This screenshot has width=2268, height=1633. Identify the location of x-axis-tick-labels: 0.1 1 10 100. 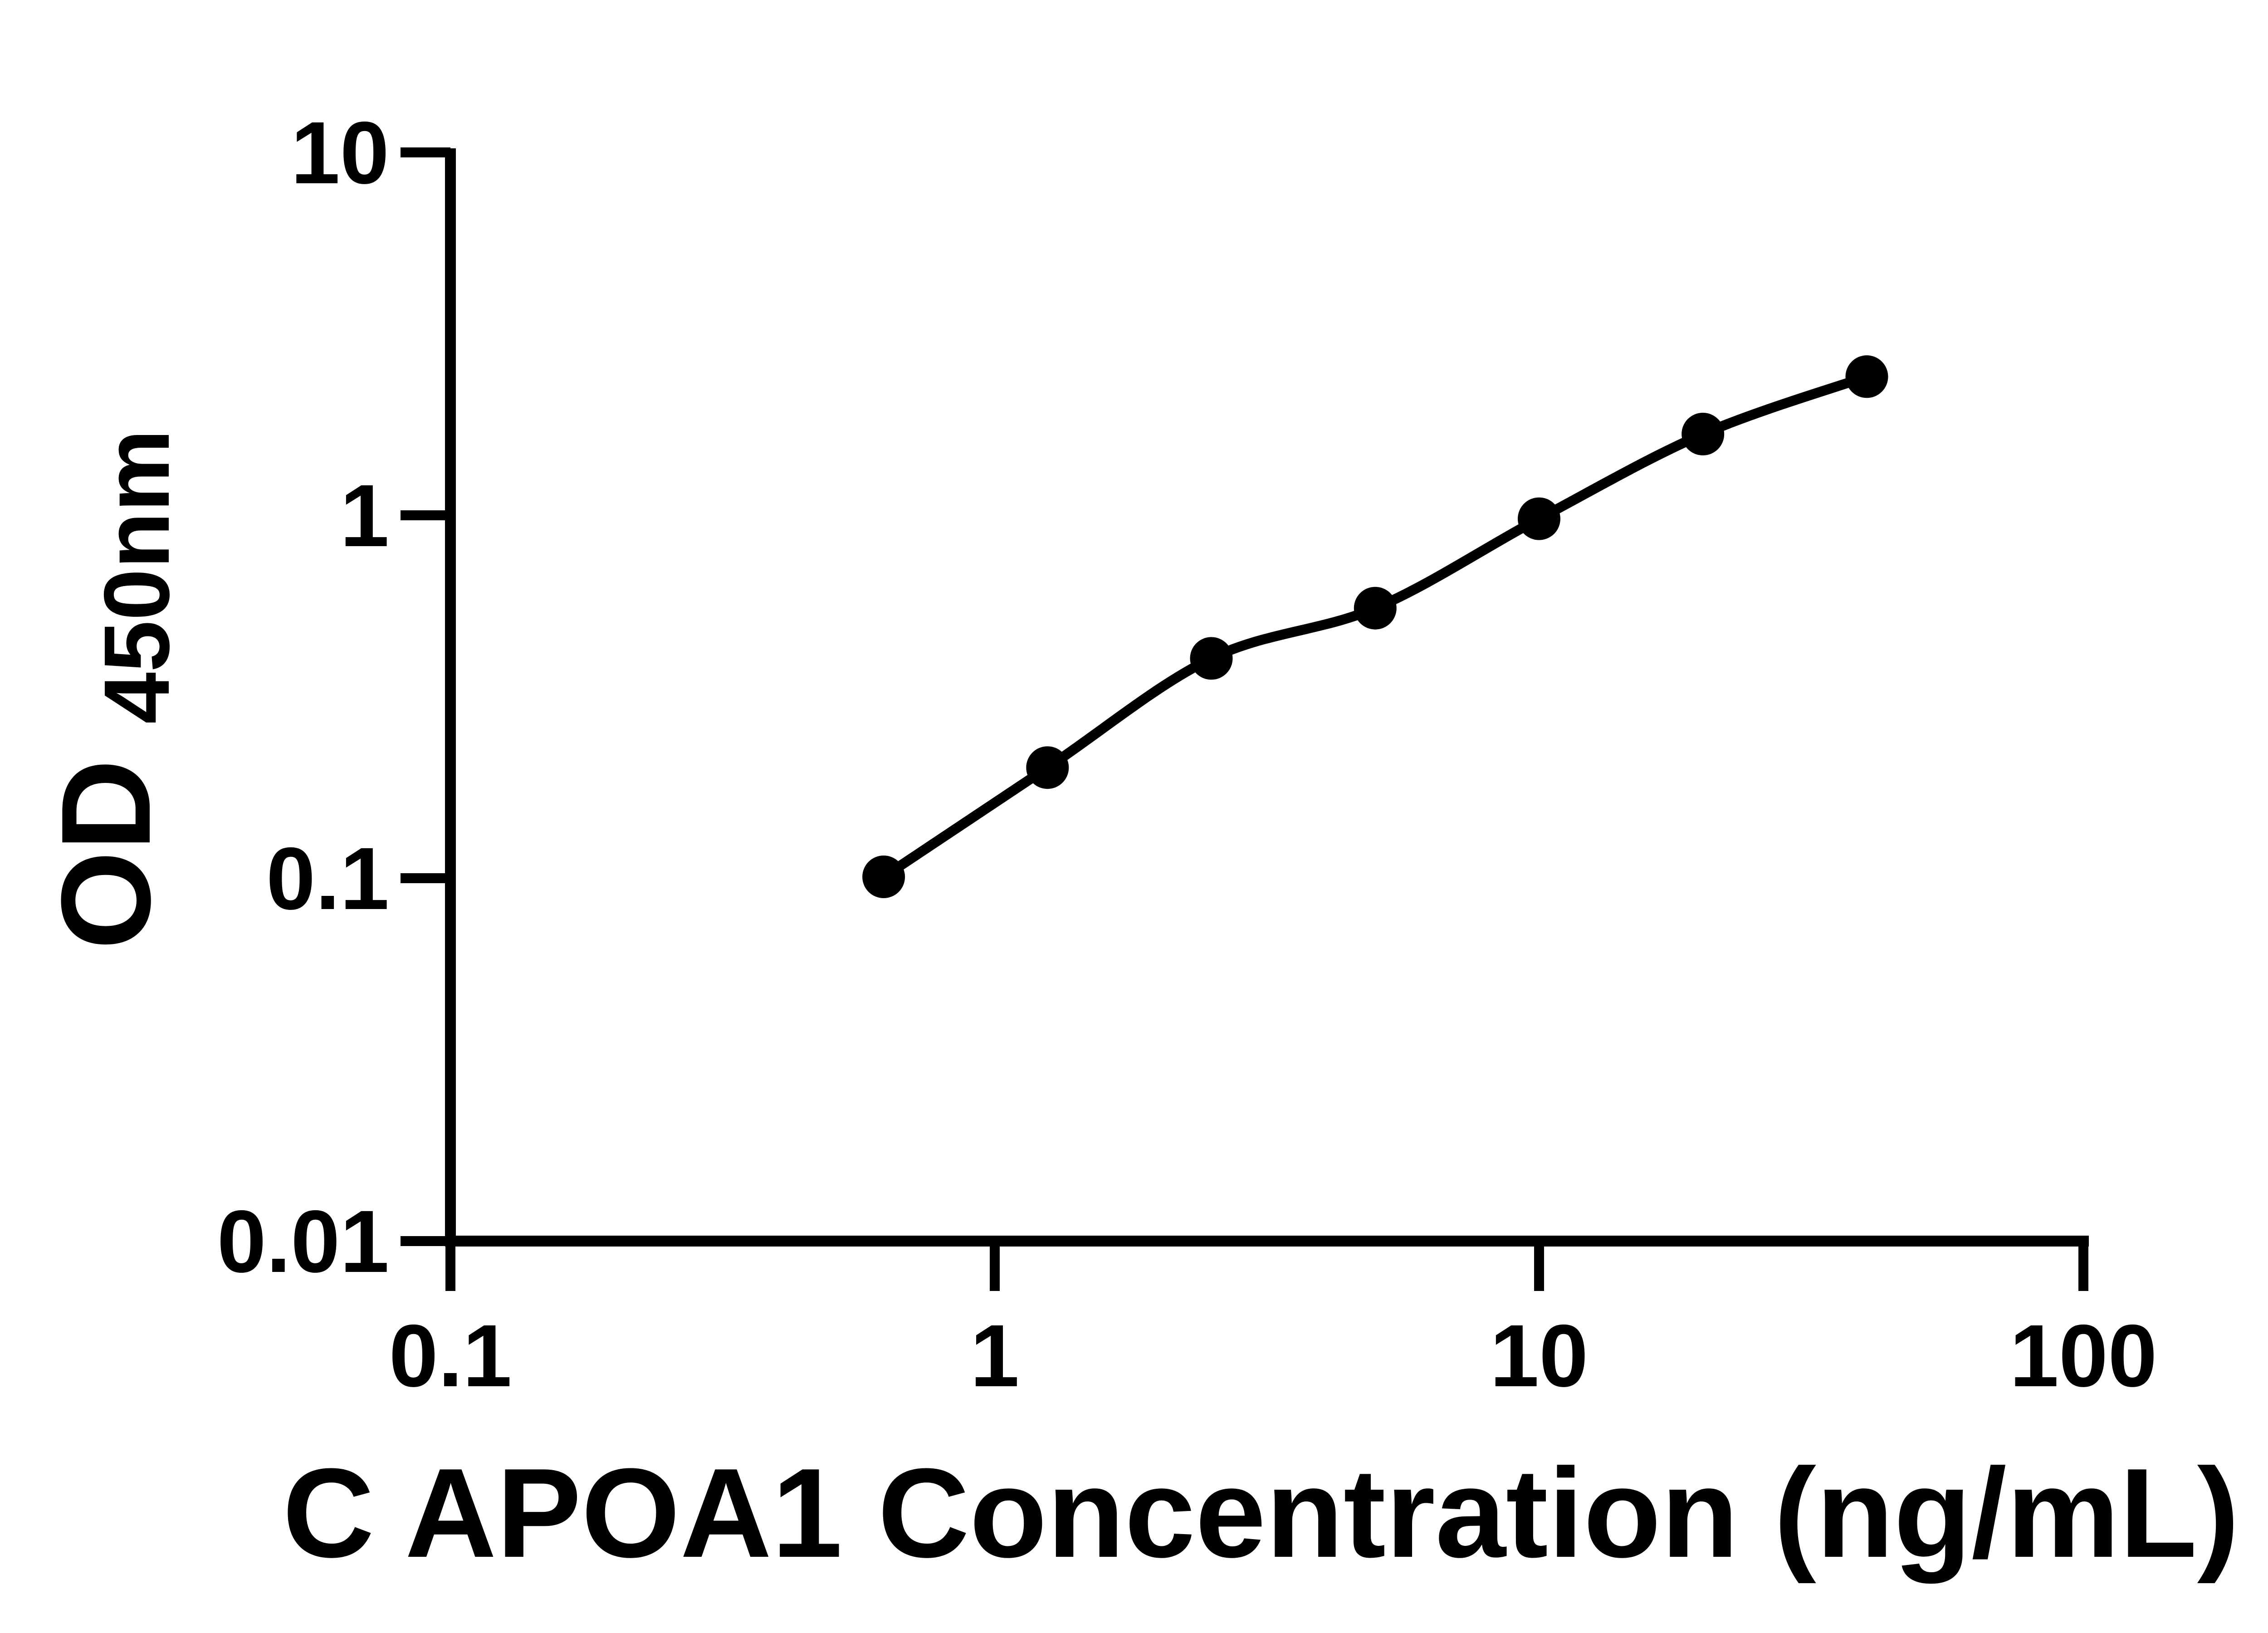
(1273, 1355).